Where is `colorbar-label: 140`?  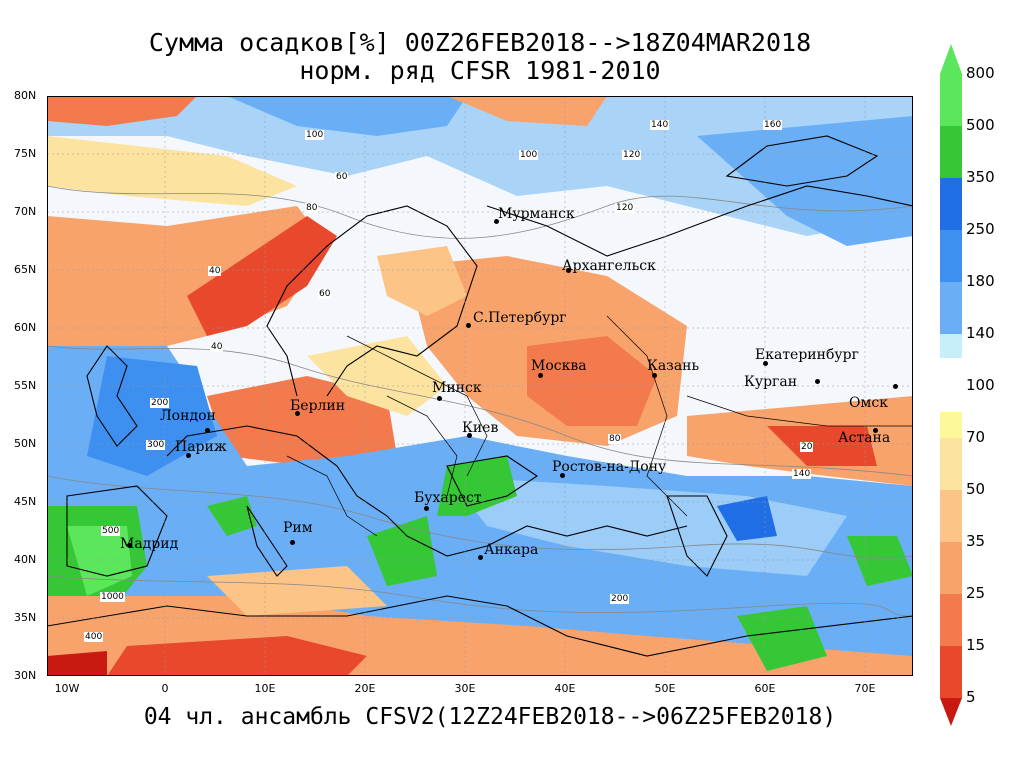 colorbar-label: 140 is located at coordinates (980, 333).